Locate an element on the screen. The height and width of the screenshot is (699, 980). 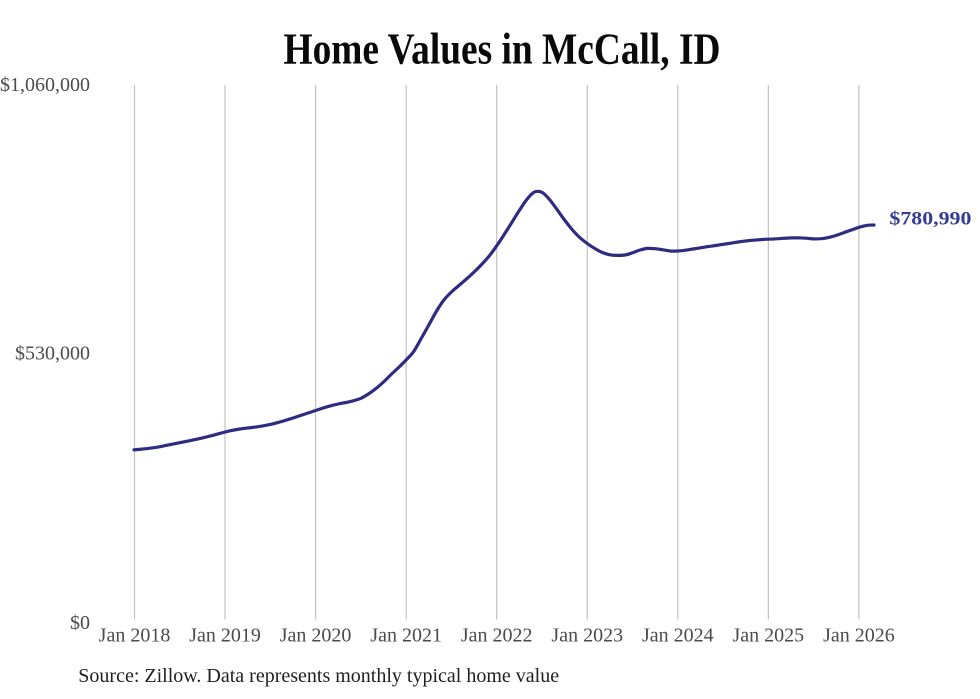
svg-text: Jan 2019 is located at coordinates (225, 636).